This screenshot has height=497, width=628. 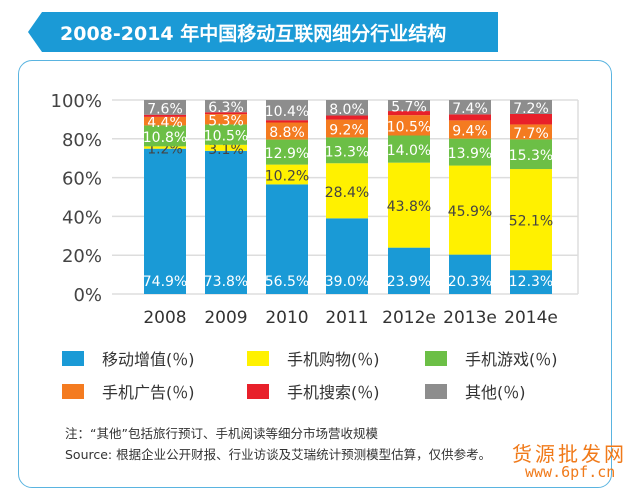 I want to click on data-label: 43.8%, so click(x=409, y=207).